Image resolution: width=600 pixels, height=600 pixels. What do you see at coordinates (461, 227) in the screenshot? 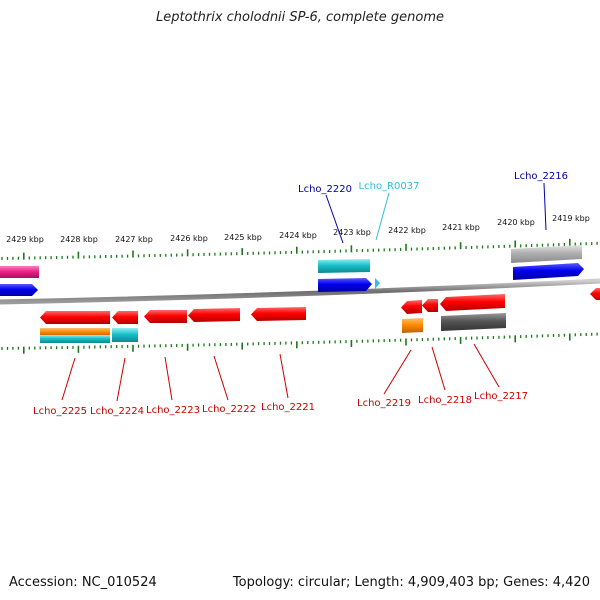
I see `scale-label: 2421 kbp` at bounding box center [461, 227].